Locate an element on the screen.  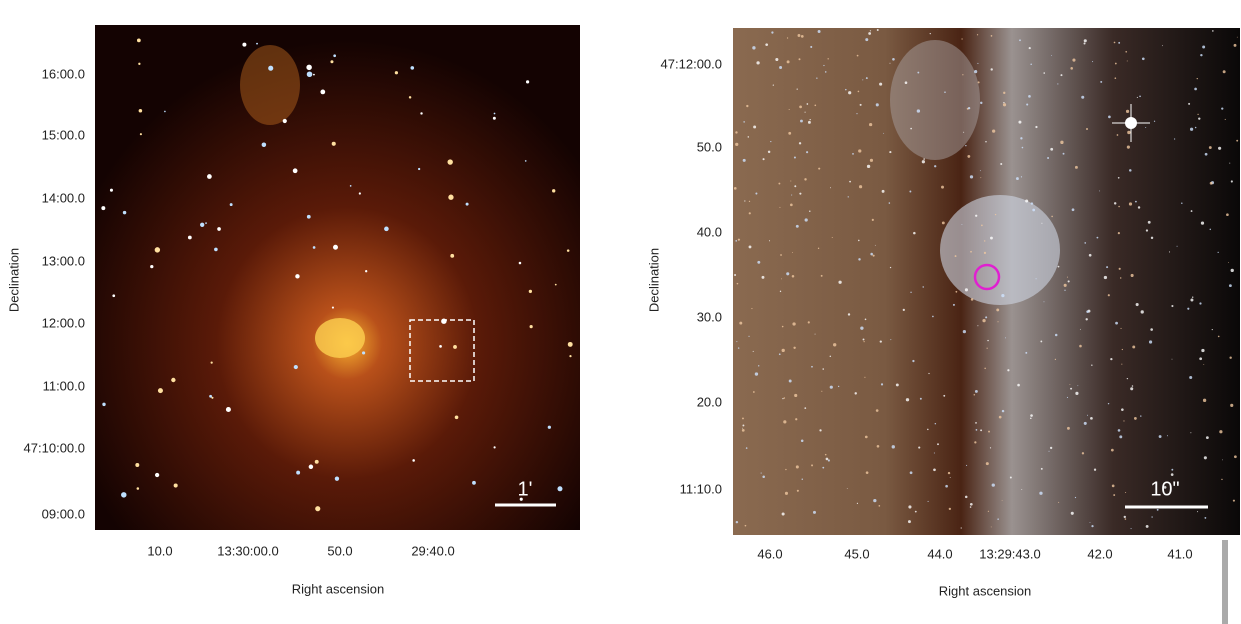
y-axis-label: Declination is located at coordinates (653, 280).